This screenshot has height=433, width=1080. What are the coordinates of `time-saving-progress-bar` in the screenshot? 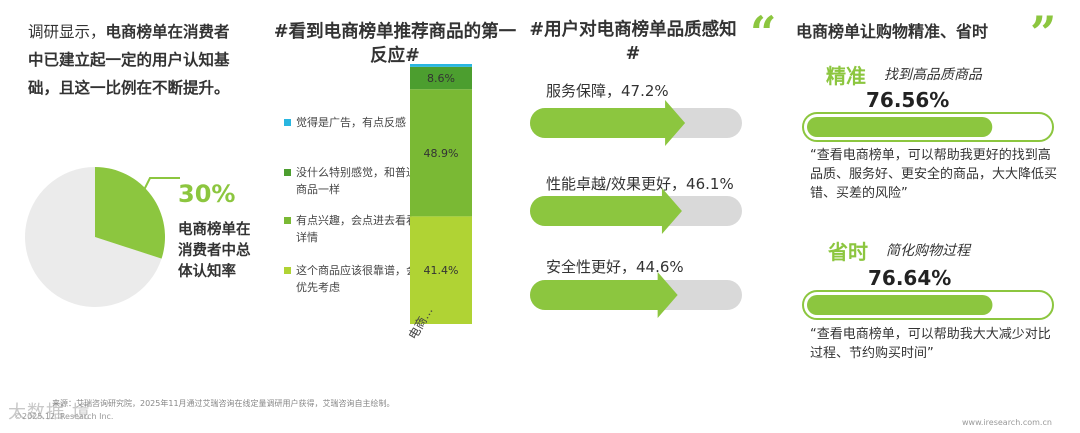 It's located at (928, 305).